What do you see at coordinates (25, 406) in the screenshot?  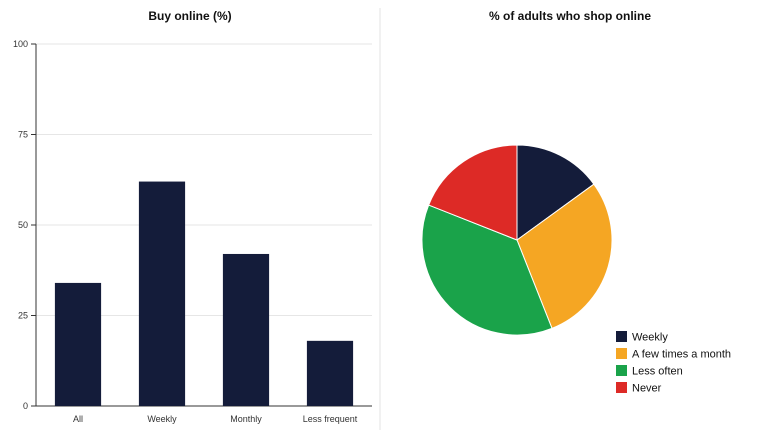 I see `y-tick-label: 0` at bounding box center [25, 406].